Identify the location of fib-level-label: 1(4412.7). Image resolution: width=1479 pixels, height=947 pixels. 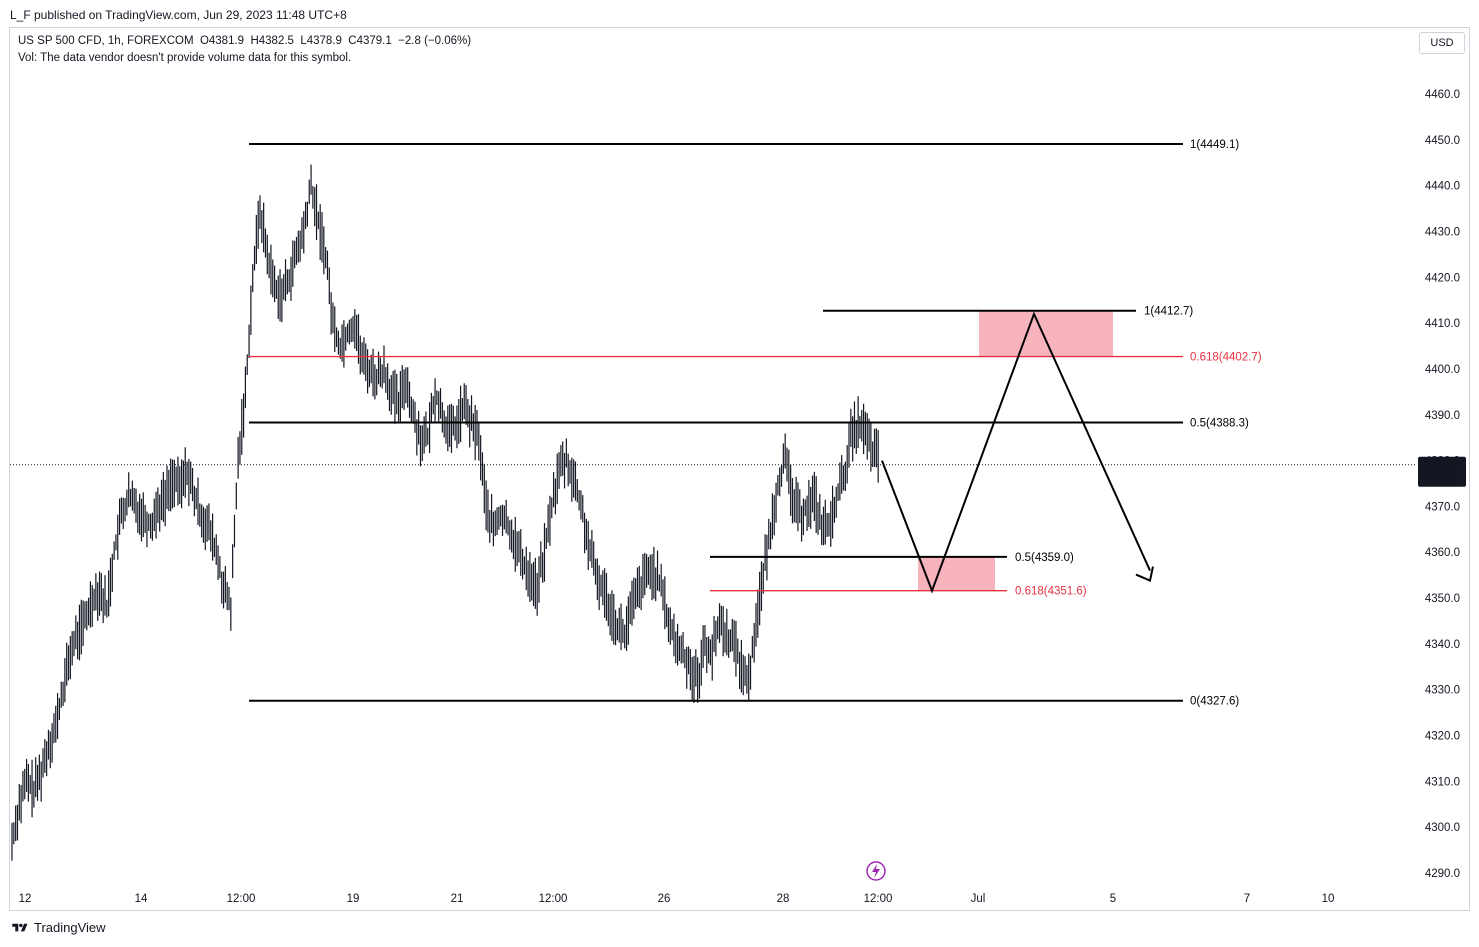
(1168, 312).